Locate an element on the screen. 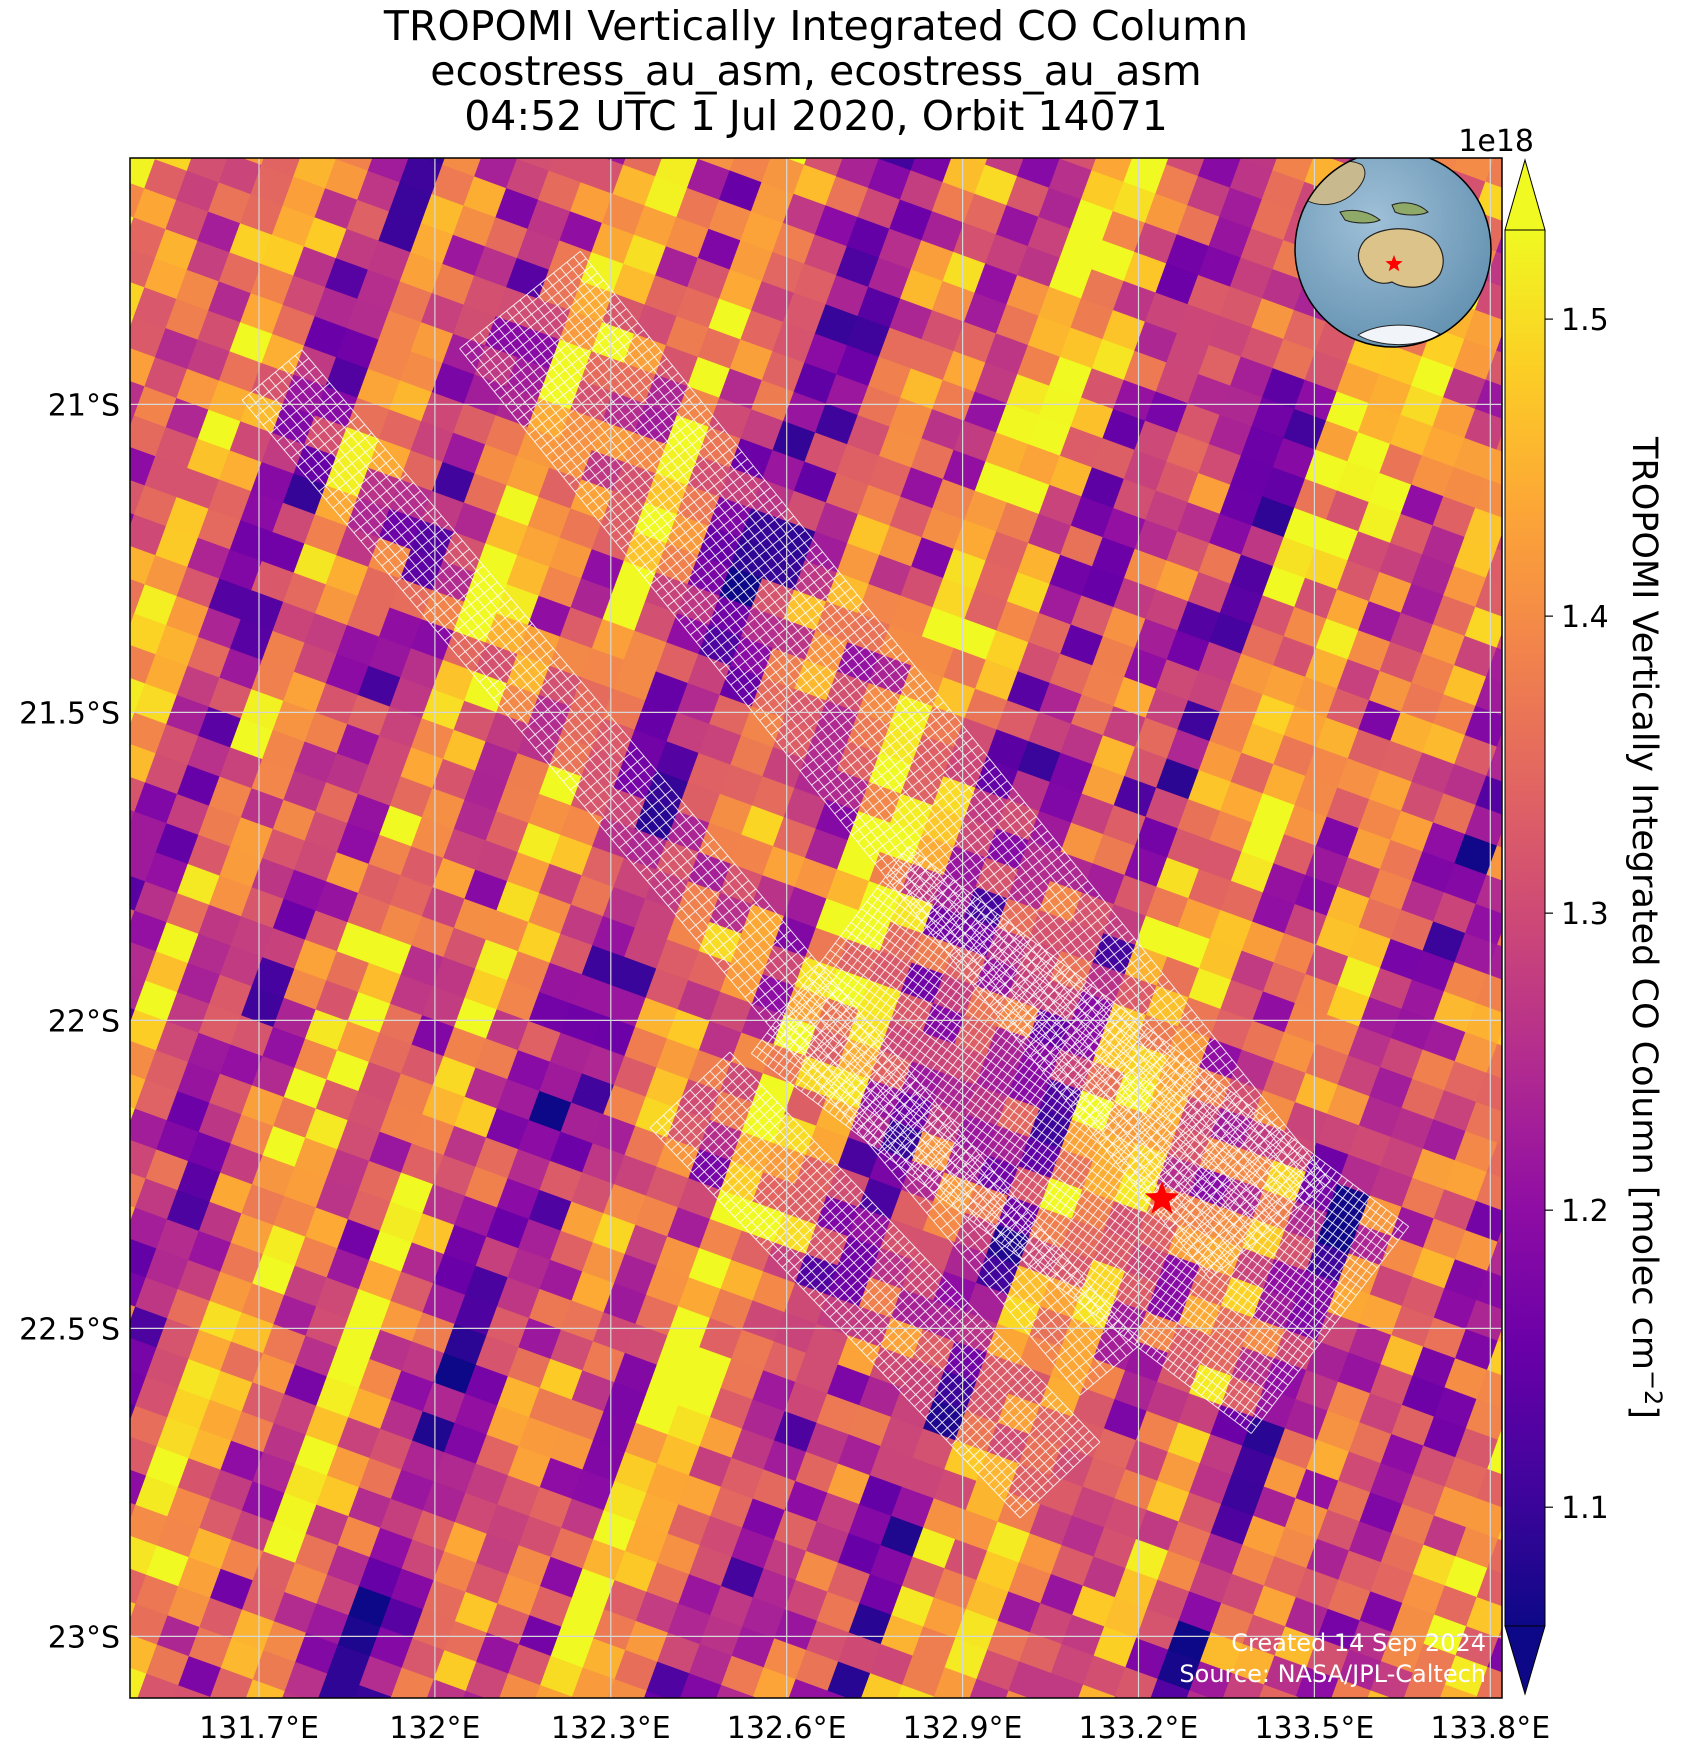 The height and width of the screenshot is (1752, 1683). colorbar-tick-label: 1.3 is located at coordinates (1585, 914).